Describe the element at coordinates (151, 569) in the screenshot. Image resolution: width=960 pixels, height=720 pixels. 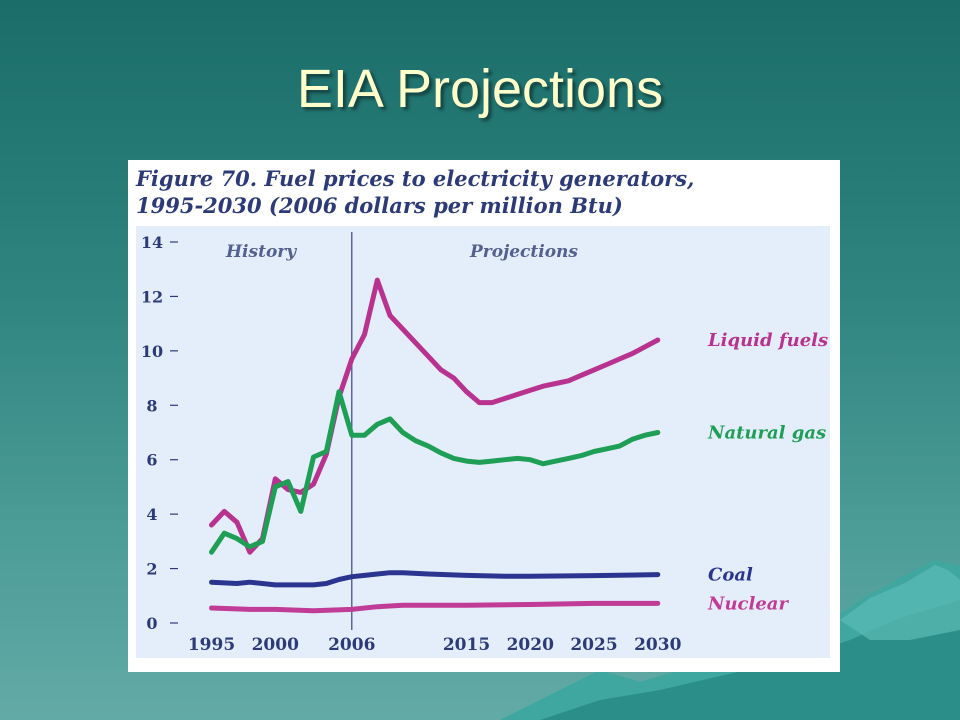
I see `y-tick-label: 2` at that location.